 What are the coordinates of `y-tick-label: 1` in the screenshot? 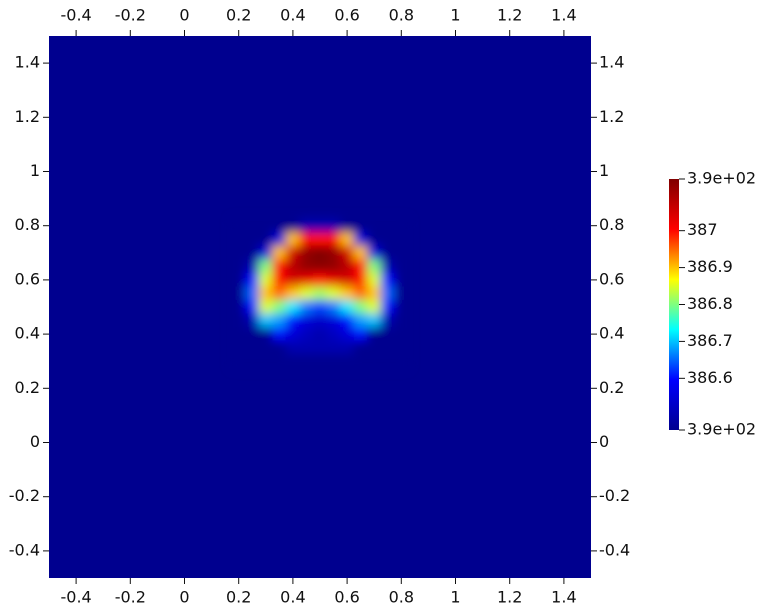 It's located at (604, 170).